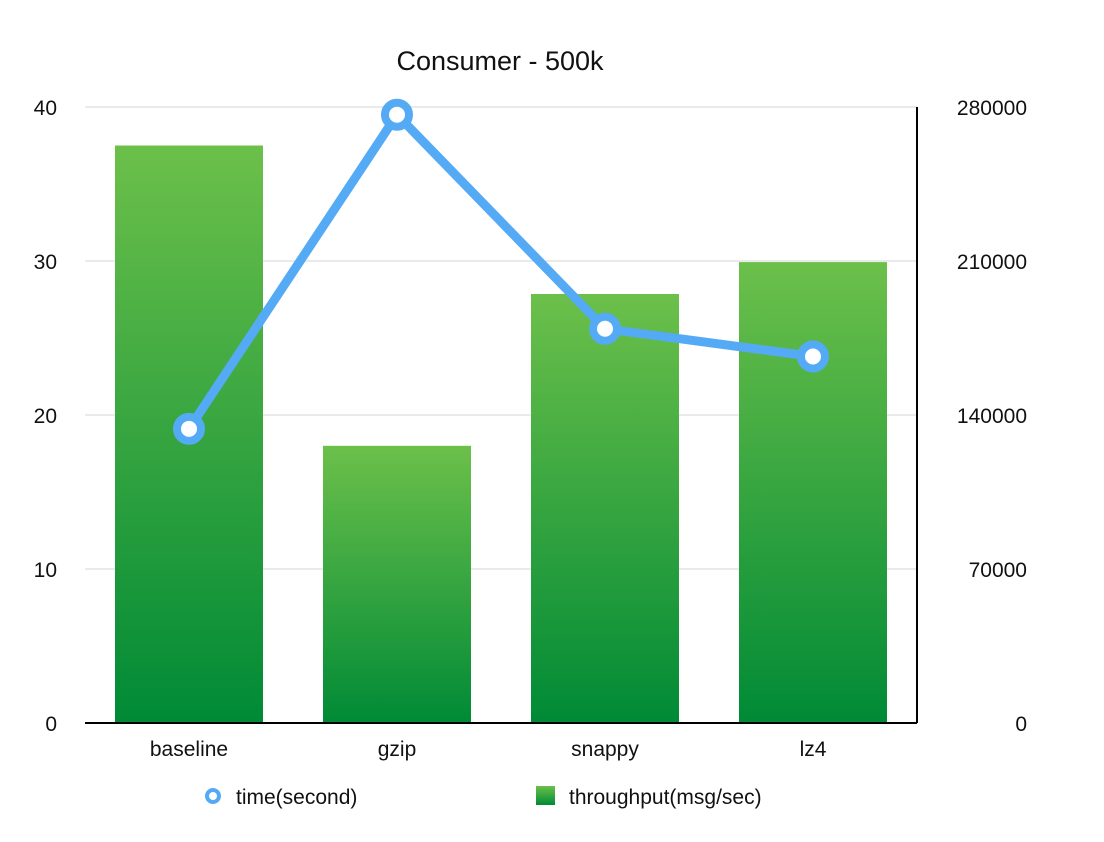 Image resolution: width=1104 pixels, height=842 pixels. What do you see at coordinates (813, 492) in the screenshot?
I see `bar-lz4` at bounding box center [813, 492].